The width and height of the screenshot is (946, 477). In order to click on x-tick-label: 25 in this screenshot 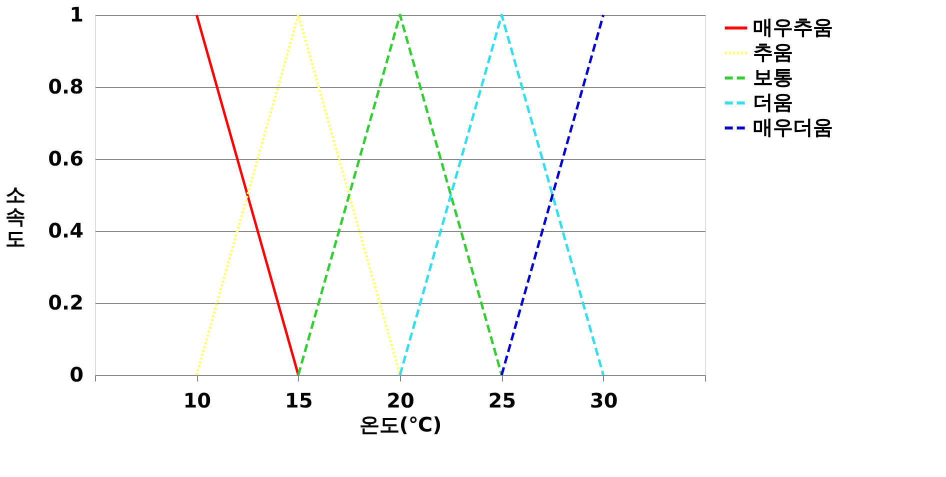, I will do `click(502, 400)`.